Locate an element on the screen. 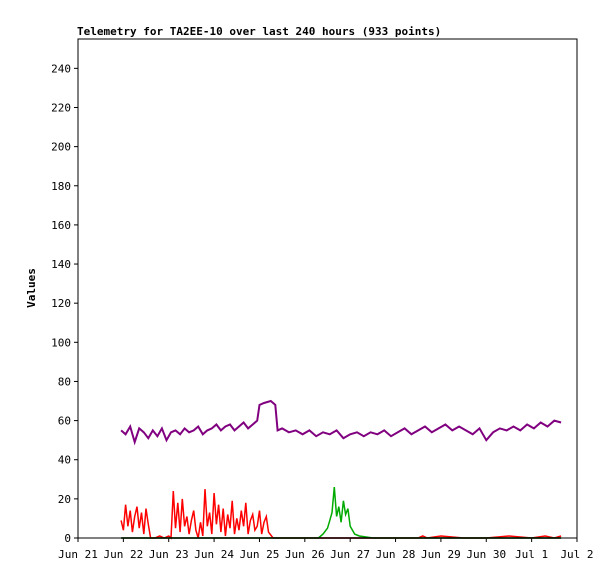 The width and height of the screenshot is (615, 579). x-tick-label: Jun 21 is located at coordinates (78, 554).